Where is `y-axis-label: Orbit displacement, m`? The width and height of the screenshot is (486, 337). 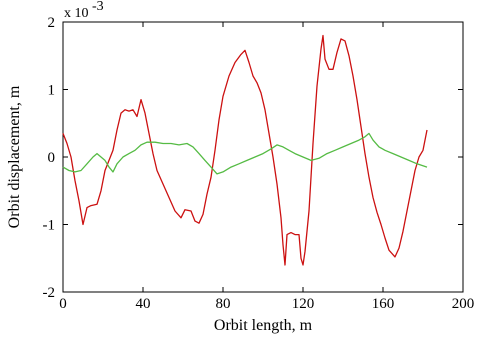 y-axis-label: Orbit displacement, m is located at coordinates (14, 156).